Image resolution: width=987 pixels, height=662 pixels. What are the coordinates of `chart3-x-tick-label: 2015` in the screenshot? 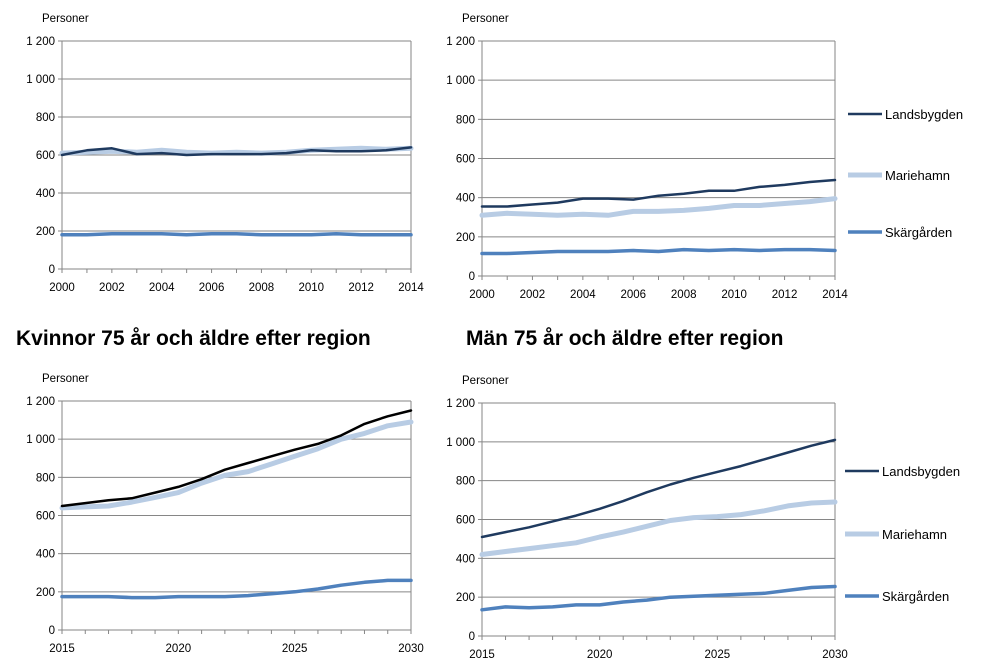 It's located at (62, 649).